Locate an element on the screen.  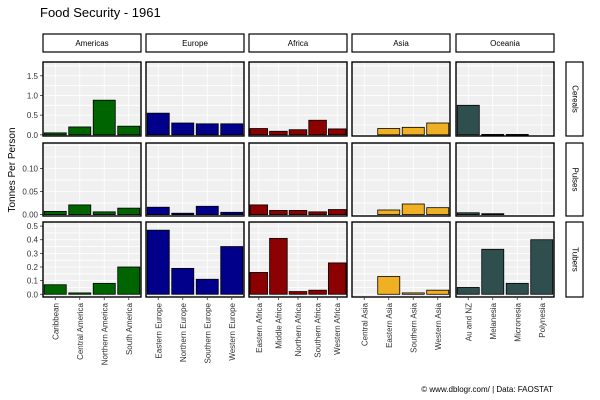
bar-tubers-au-and-nz is located at coordinates (468, 291).